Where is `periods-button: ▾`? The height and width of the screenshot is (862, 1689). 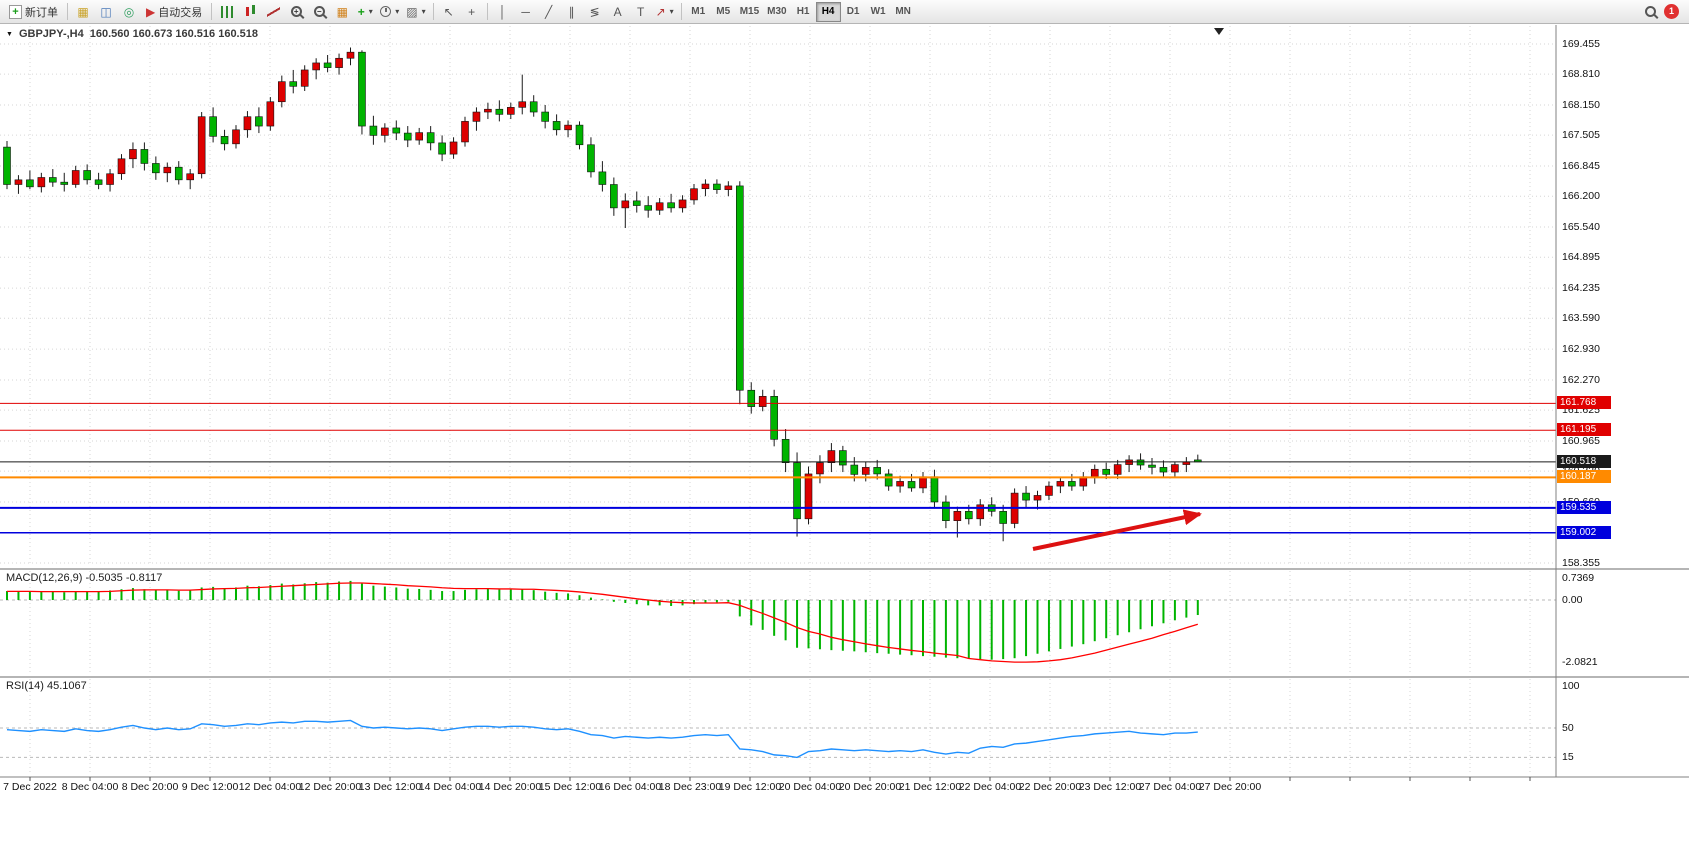
periods-button: ▾ is located at coordinates (389, 12).